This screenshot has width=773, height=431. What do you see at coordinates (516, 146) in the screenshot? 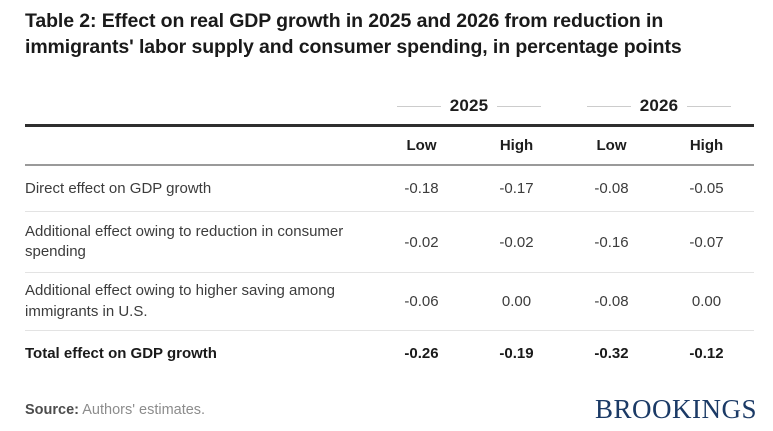
I see `column-header-2025-high: High` at bounding box center [516, 146].